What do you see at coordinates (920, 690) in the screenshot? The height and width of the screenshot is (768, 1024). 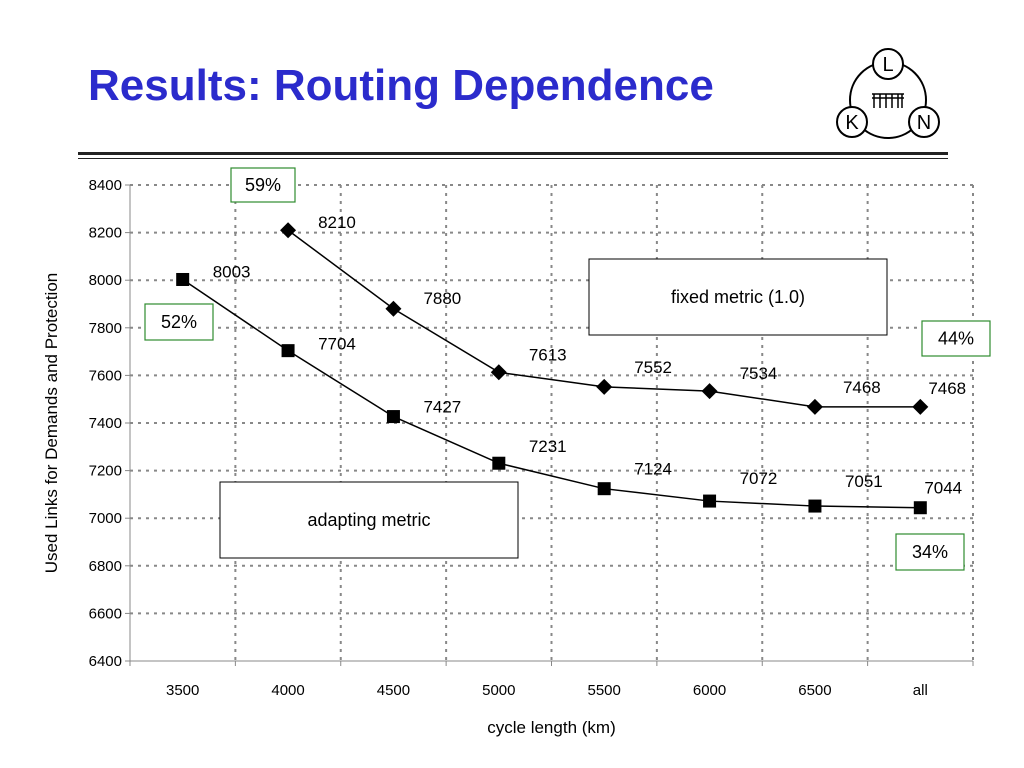 I see `x-tick-label: all` at bounding box center [920, 690].